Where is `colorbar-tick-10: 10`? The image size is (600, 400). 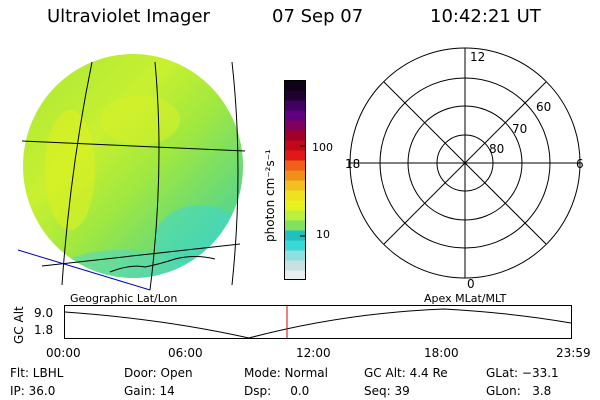 colorbar-tick-10: 10 is located at coordinates (323, 234).